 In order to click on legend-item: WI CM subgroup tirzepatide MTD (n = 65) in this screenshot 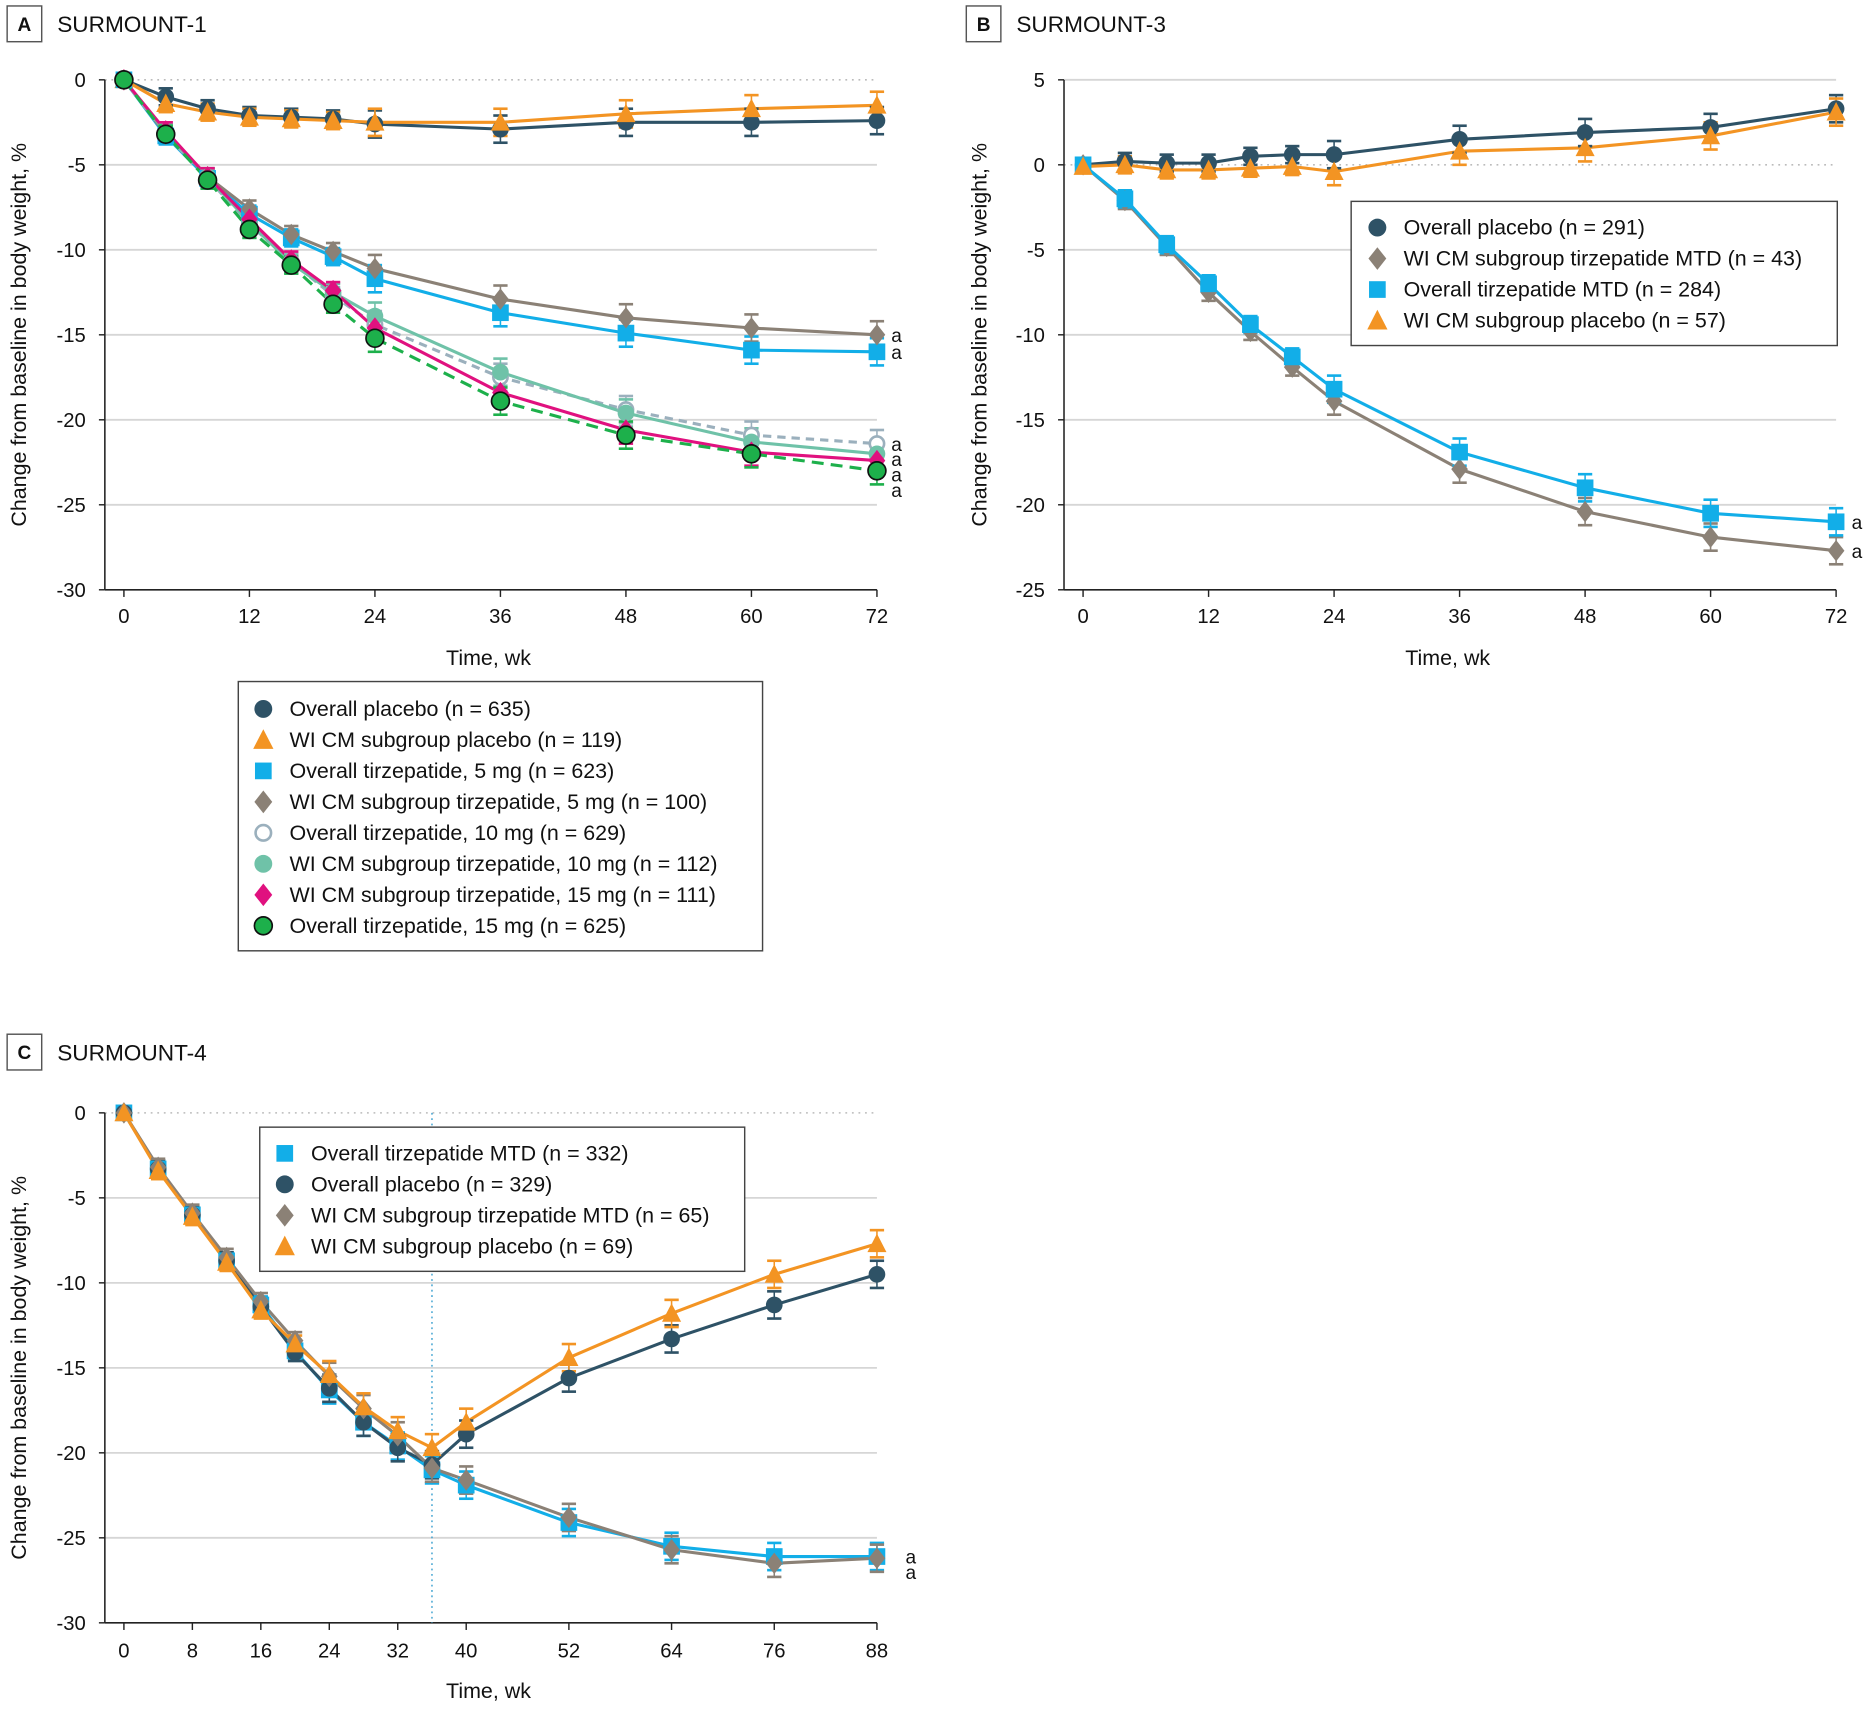, I will do `click(492, 1215)`.